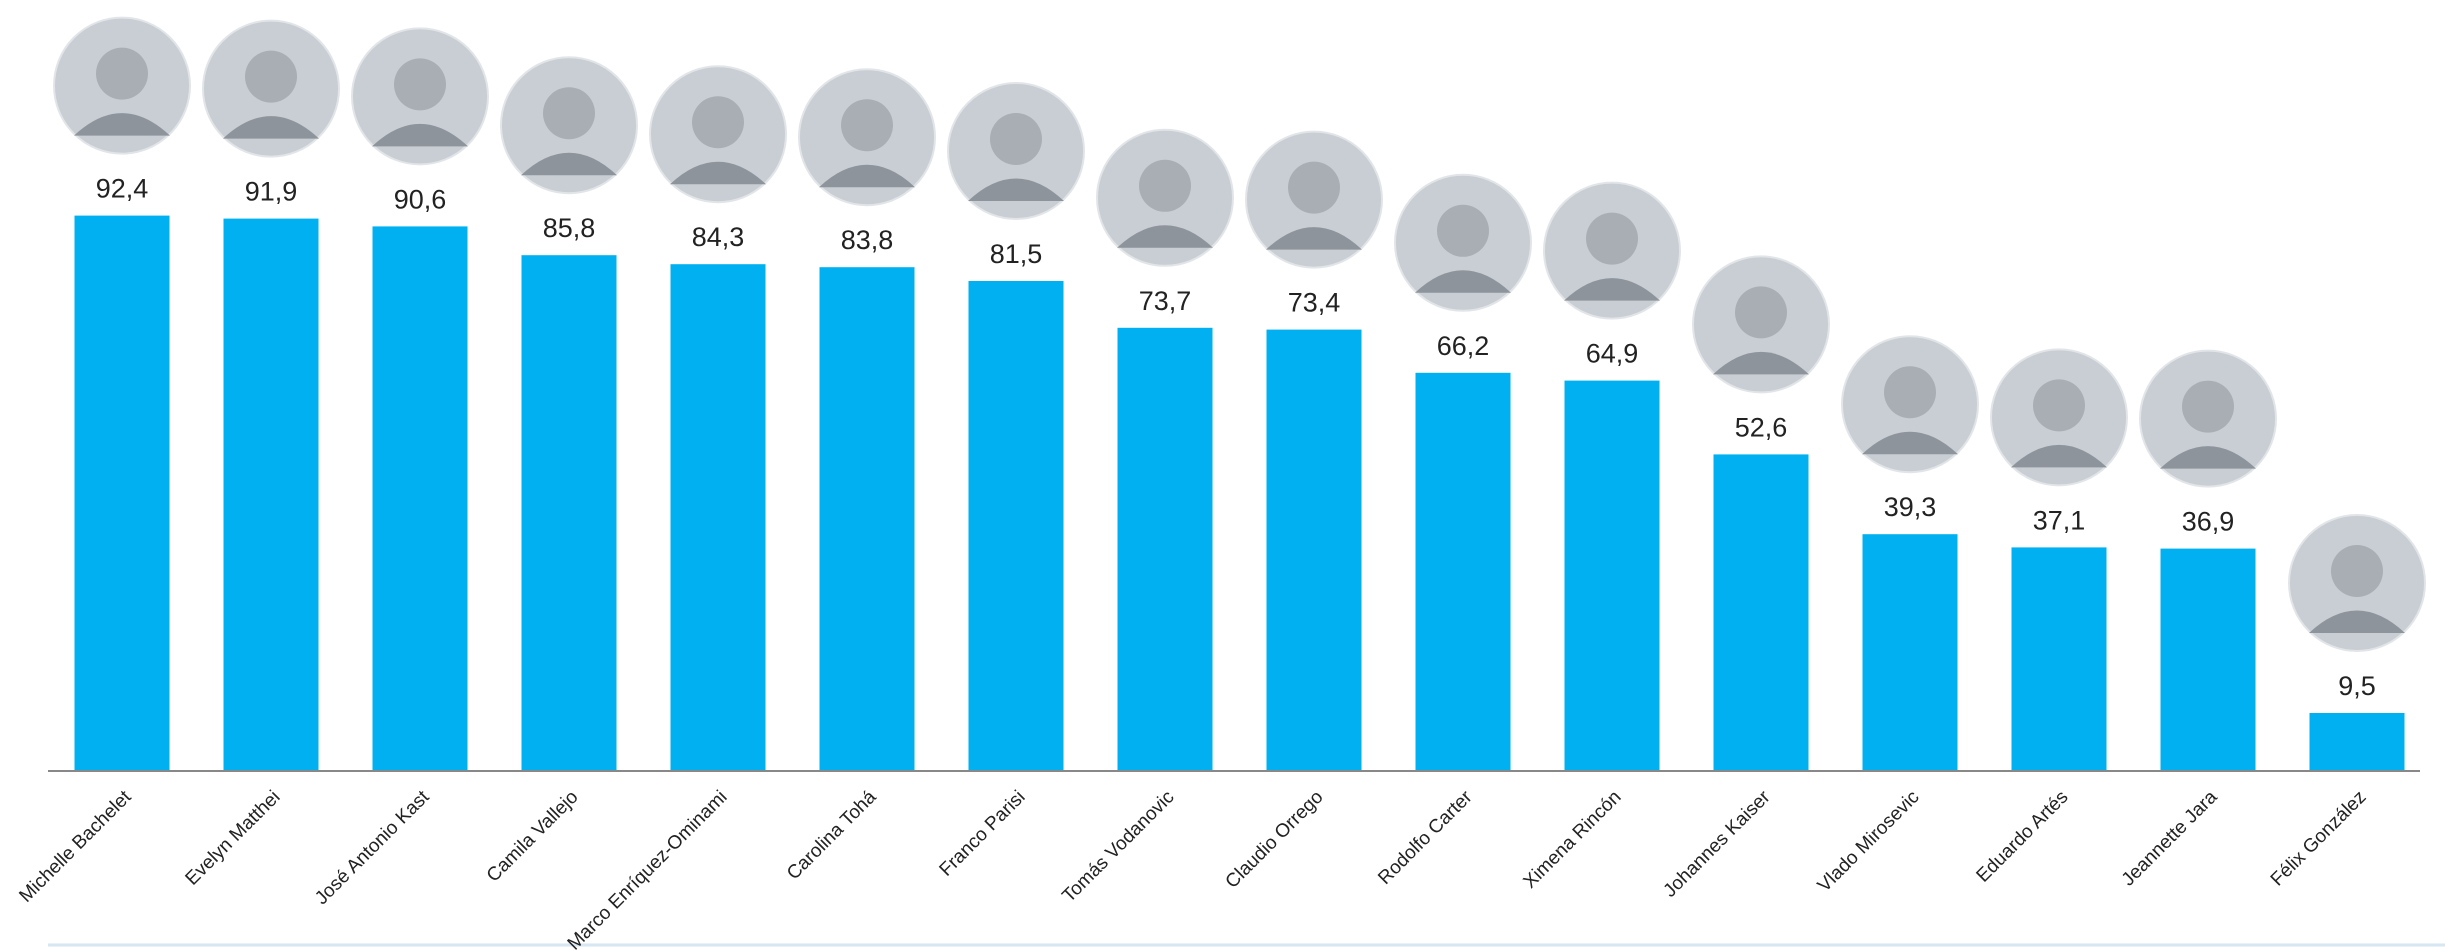  Describe the element at coordinates (420, 199) in the screenshot. I see `value-label: 90,6` at that location.